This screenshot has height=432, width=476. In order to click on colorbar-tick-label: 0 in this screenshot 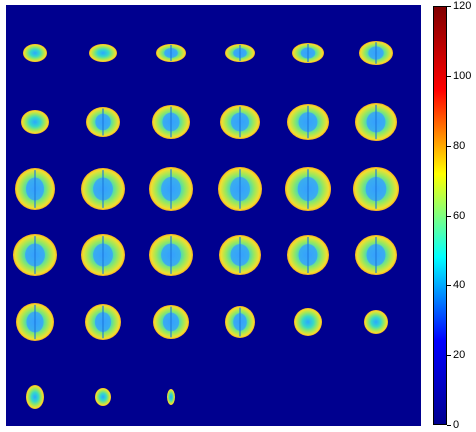, I will do `click(456, 425)`.